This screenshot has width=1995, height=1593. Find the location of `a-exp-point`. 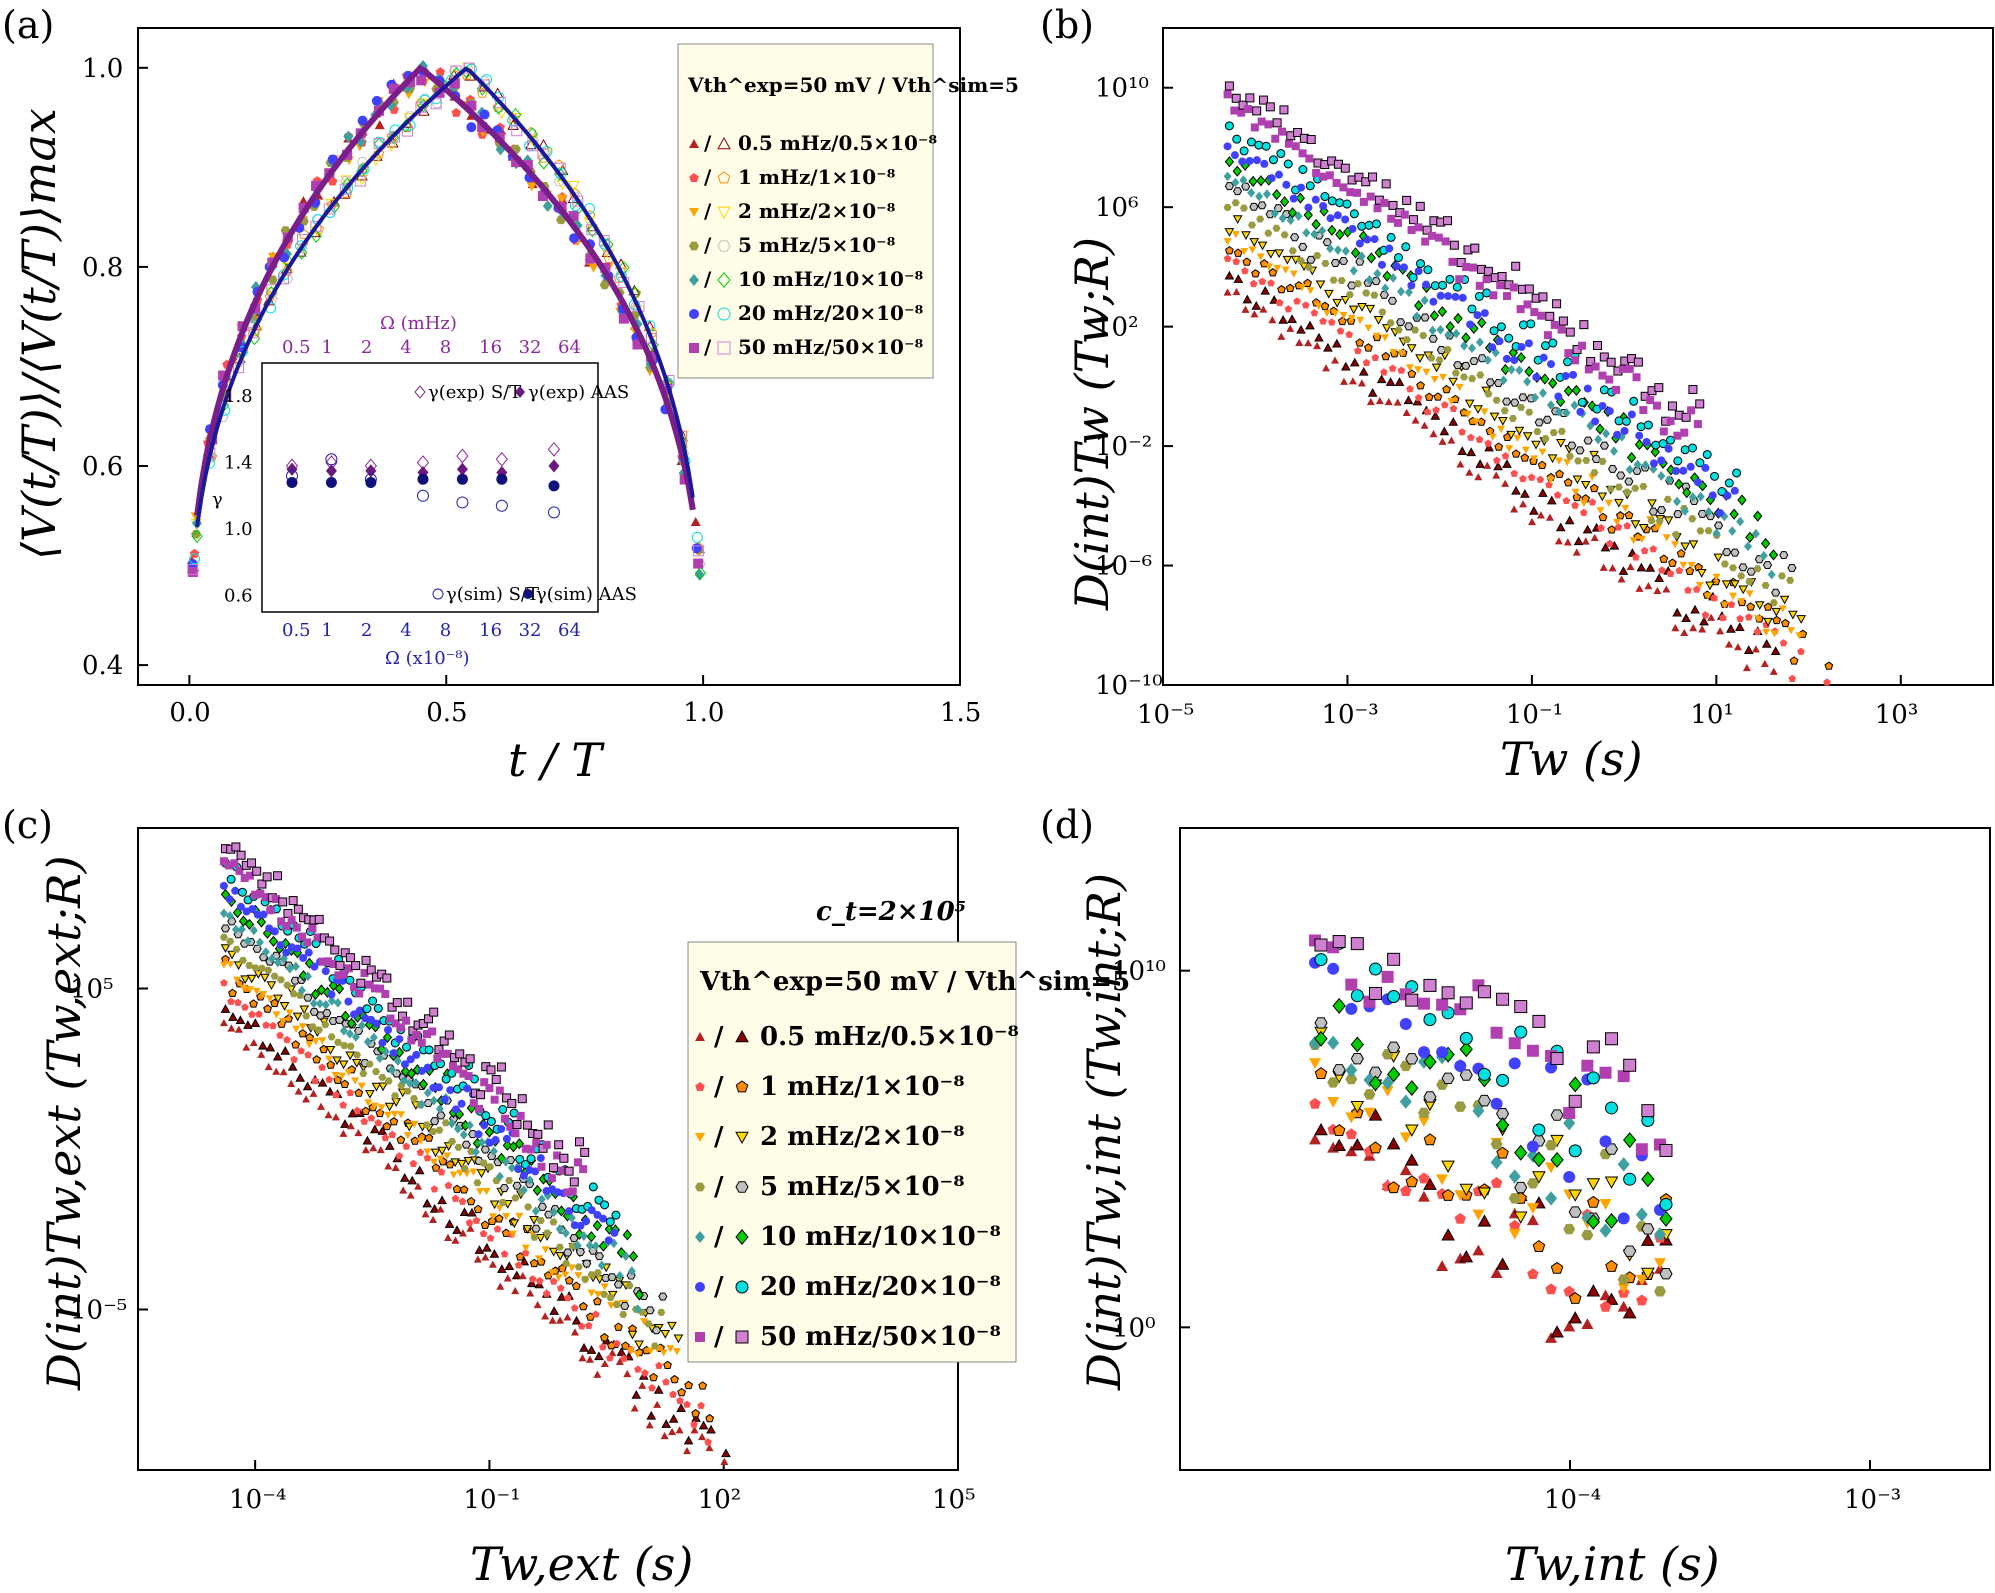

a-exp-point is located at coordinates (393, 88).